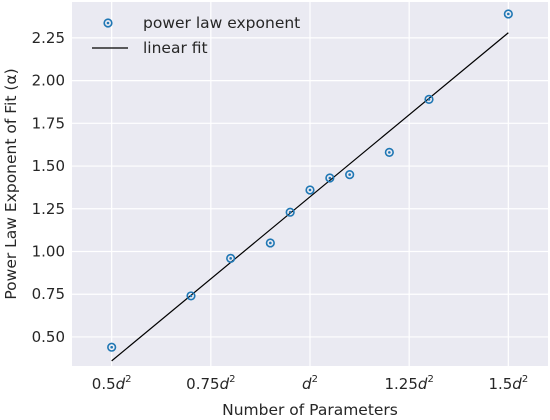 This screenshot has width=550, height=420. Describe the element at coordinates (48, 252) in the screenshot. I see `y-tick-label: 1.00` at that location.